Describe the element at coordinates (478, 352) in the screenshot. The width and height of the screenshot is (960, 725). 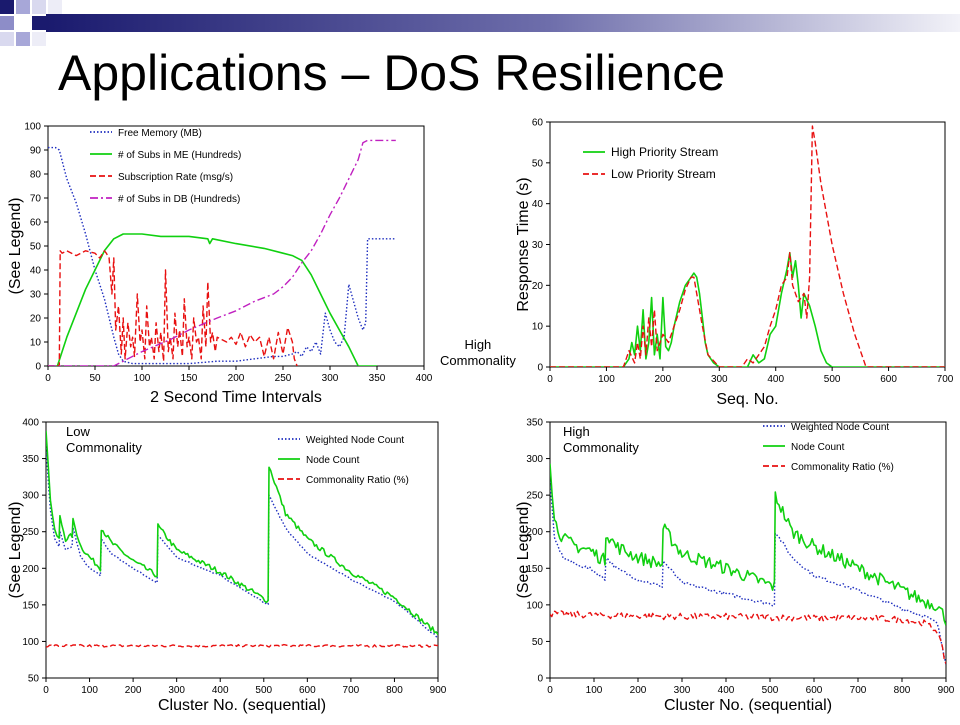
I see `annotation-high-commonality: High Commonality` at that location.